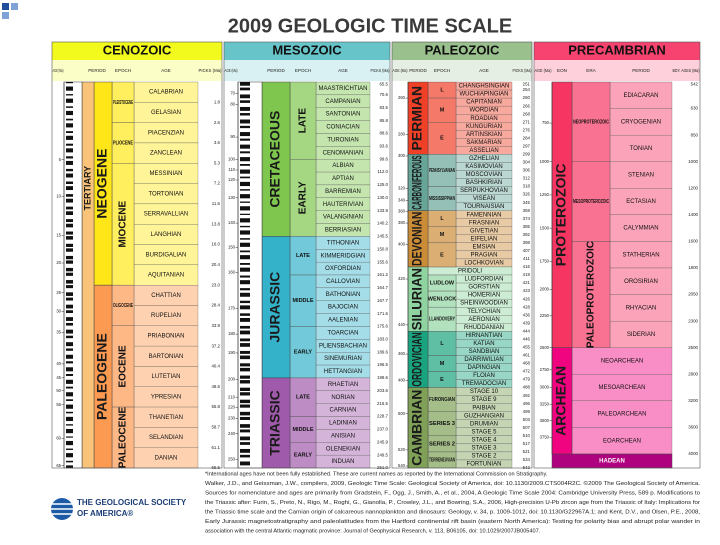 This screenshot has width=720, height=545. I want to click on pick: 510, so click(527, 435).